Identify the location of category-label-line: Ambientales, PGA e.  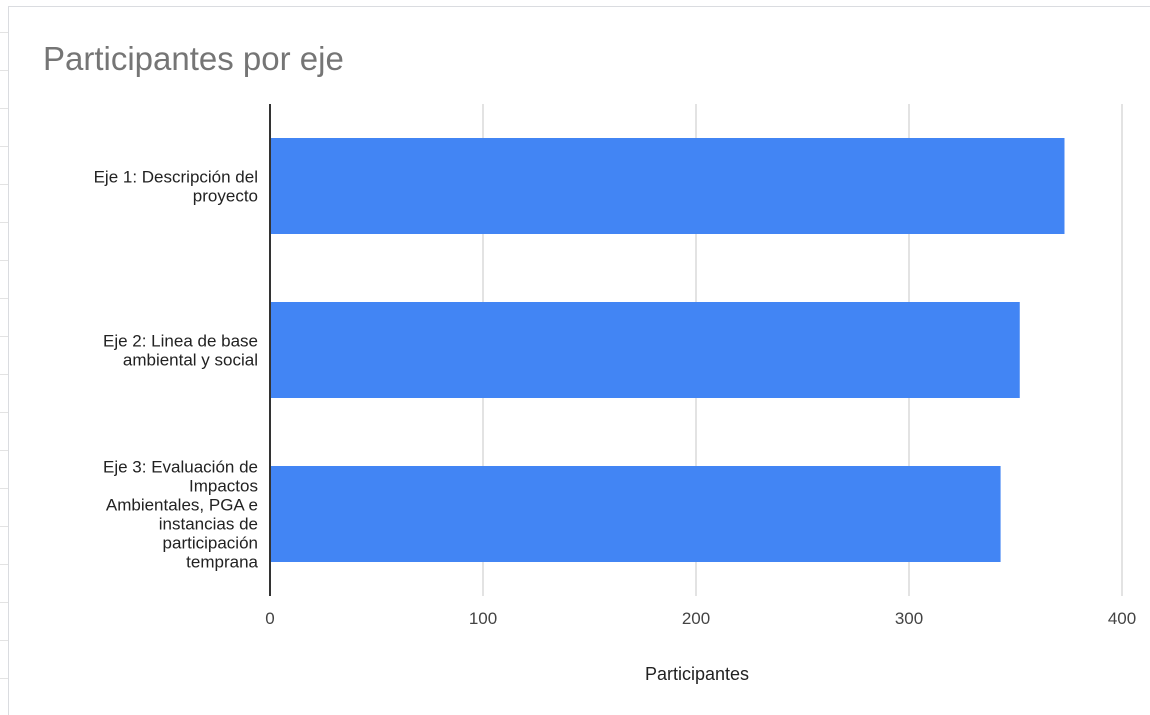
(182, 505).